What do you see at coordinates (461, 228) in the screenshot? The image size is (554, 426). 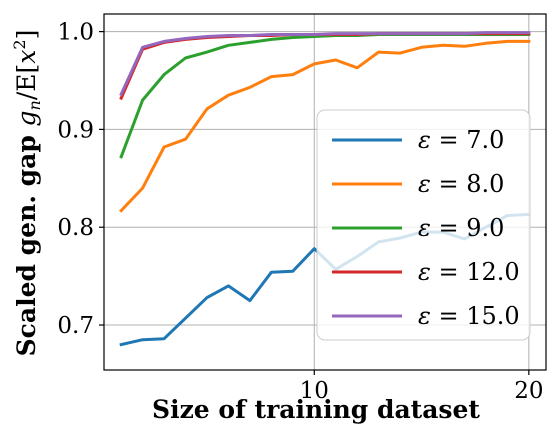 I see `legend-label: ε = 9.0` at bounding box center [461, 228].